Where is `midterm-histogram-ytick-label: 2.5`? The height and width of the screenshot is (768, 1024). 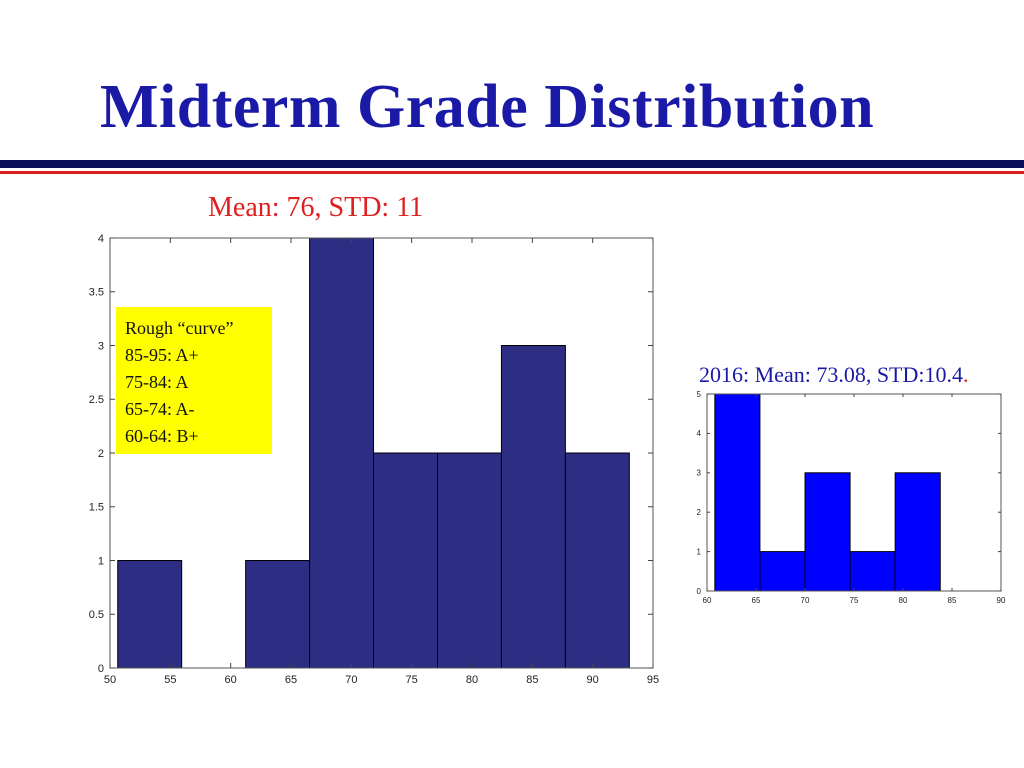
midterm-histogram-ytick-label: 2.5 is located at coordinates (96, 400).